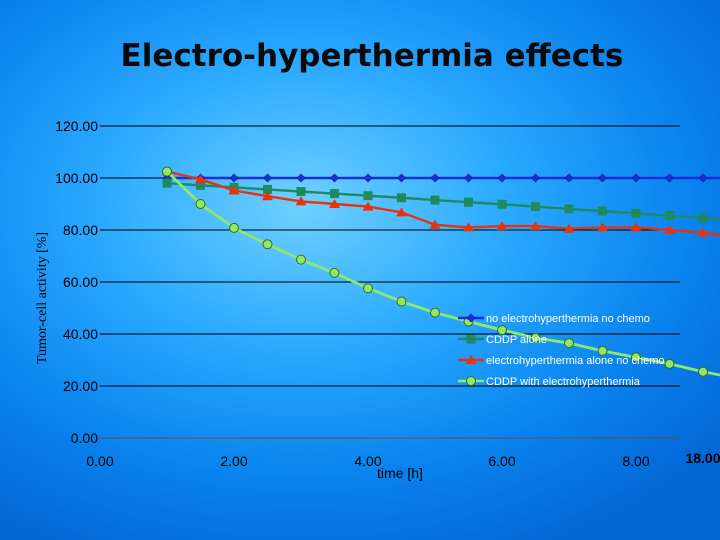 The height and width of the screenshot is (540, 720). I want to click on y-tick-label: 60.00, so click(80, 282).